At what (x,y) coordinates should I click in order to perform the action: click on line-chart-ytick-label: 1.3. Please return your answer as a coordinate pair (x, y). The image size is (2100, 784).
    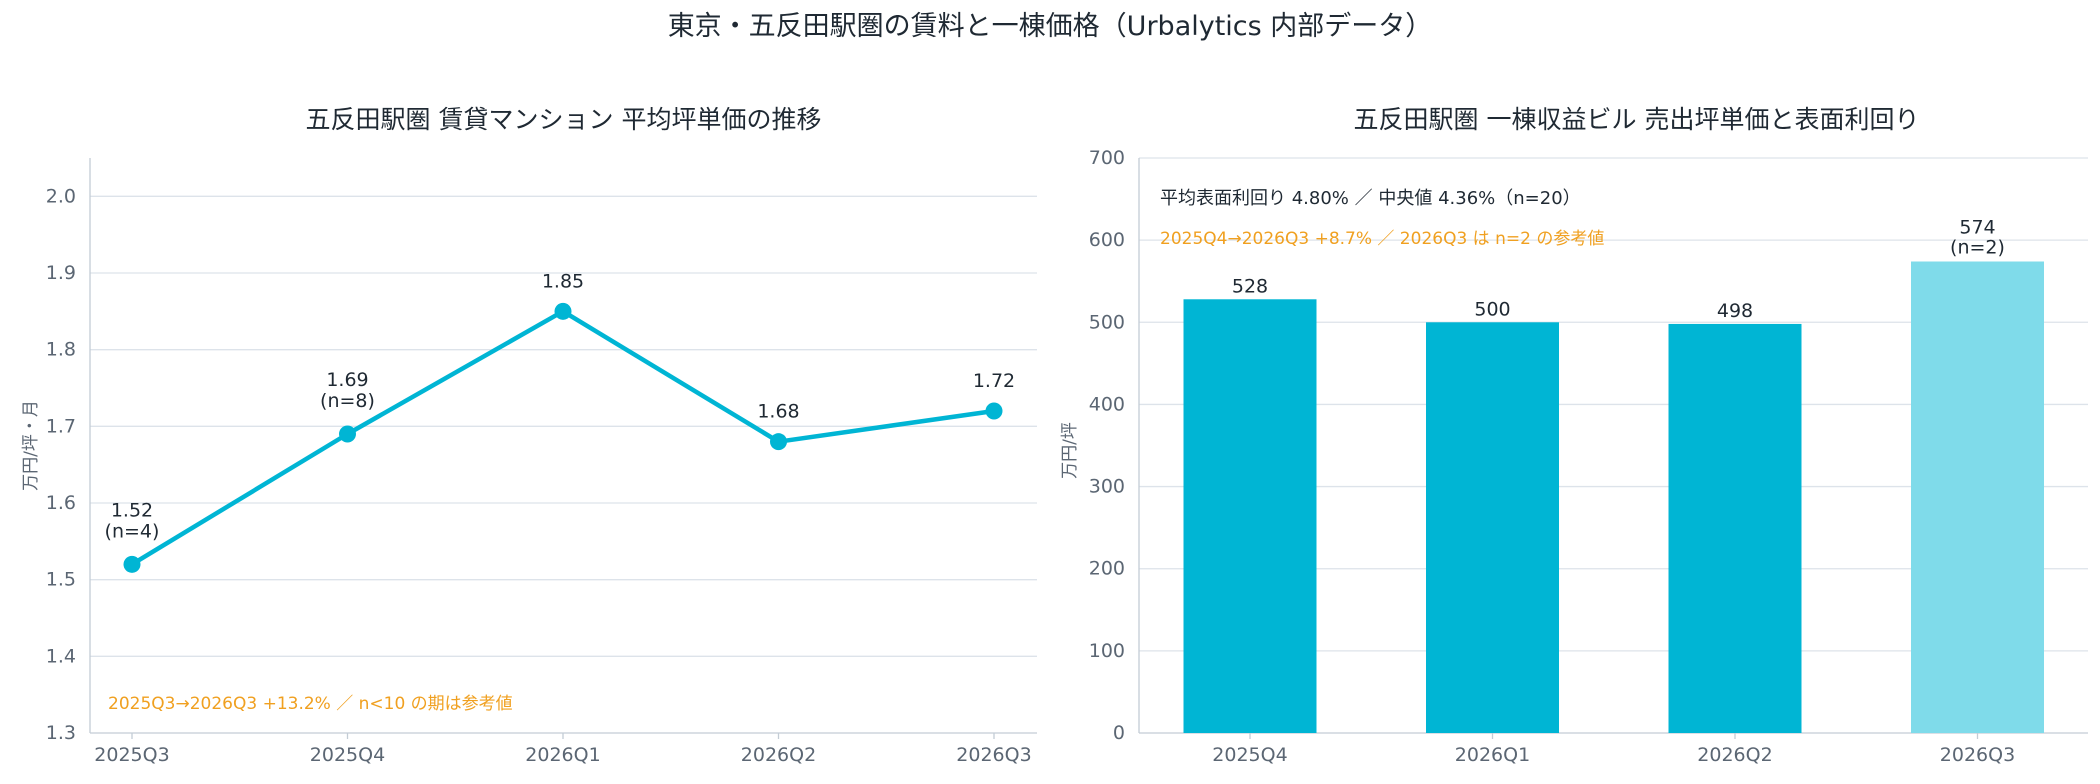
    Looking at the image, I should click on (61, 733).